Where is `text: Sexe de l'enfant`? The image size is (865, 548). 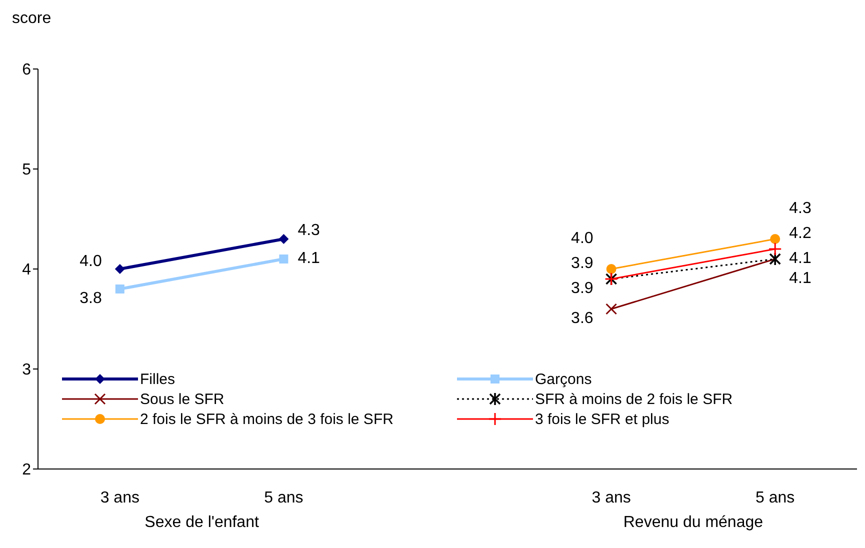
text: Sexe de l'enfant is located at coordinates (202, 523).